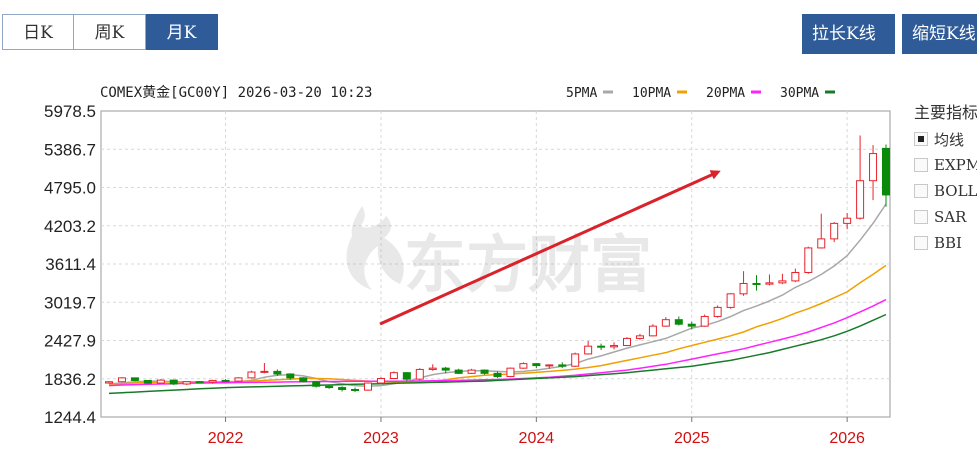 The image size is (977, 452). Describe the element at coordinates (182, 32) in the screenshot. I see `tab-monthly-k: 月K` at that location.